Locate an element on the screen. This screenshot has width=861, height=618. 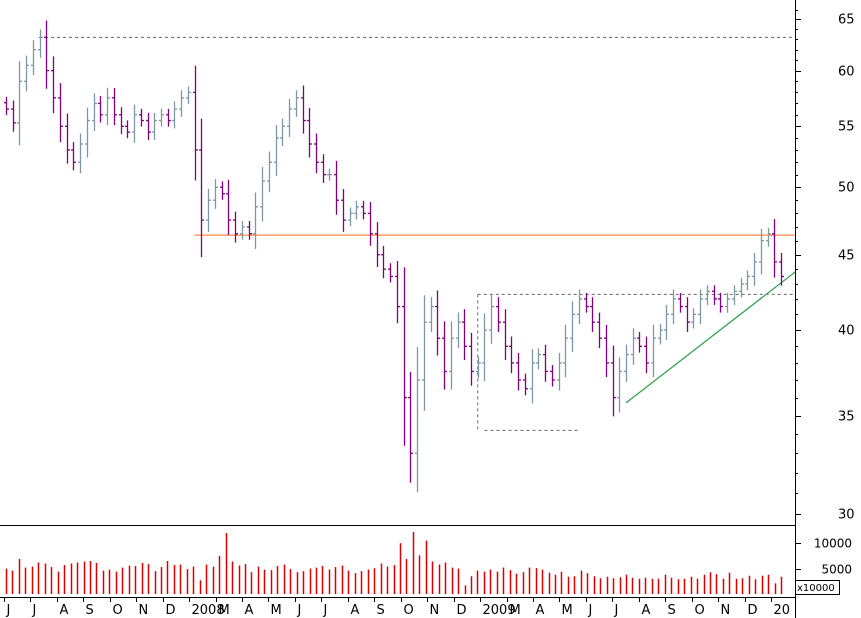
price-axis: 30 35 40 45 50 55 60 65 is located at coordinates (825, 266).